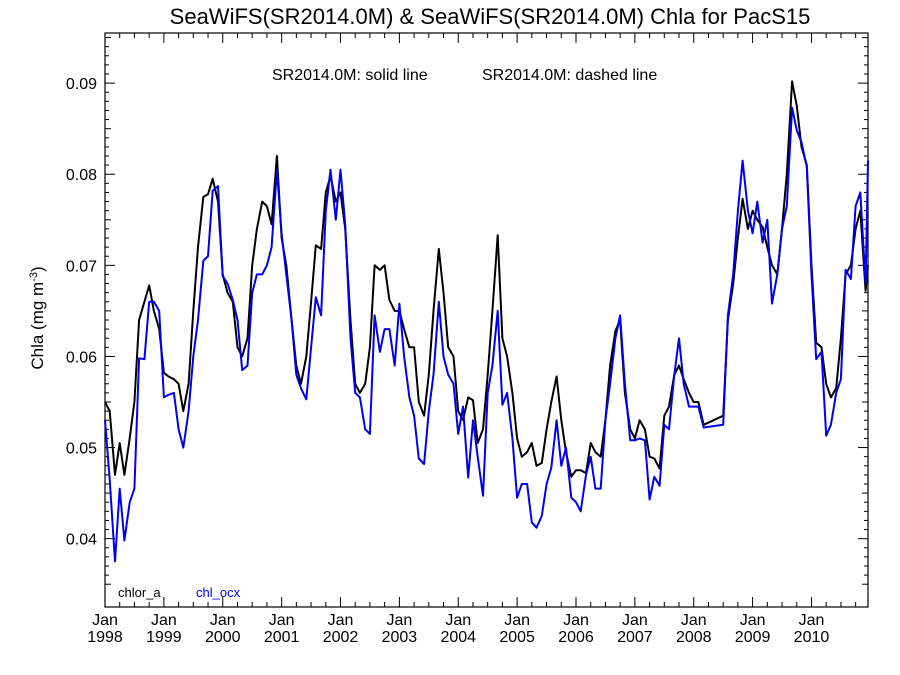 The image size is (900, 675). Describe the element at coordinates (753, 637) in the screenshot. I see `x-tick-year-label: 2009` at that location.